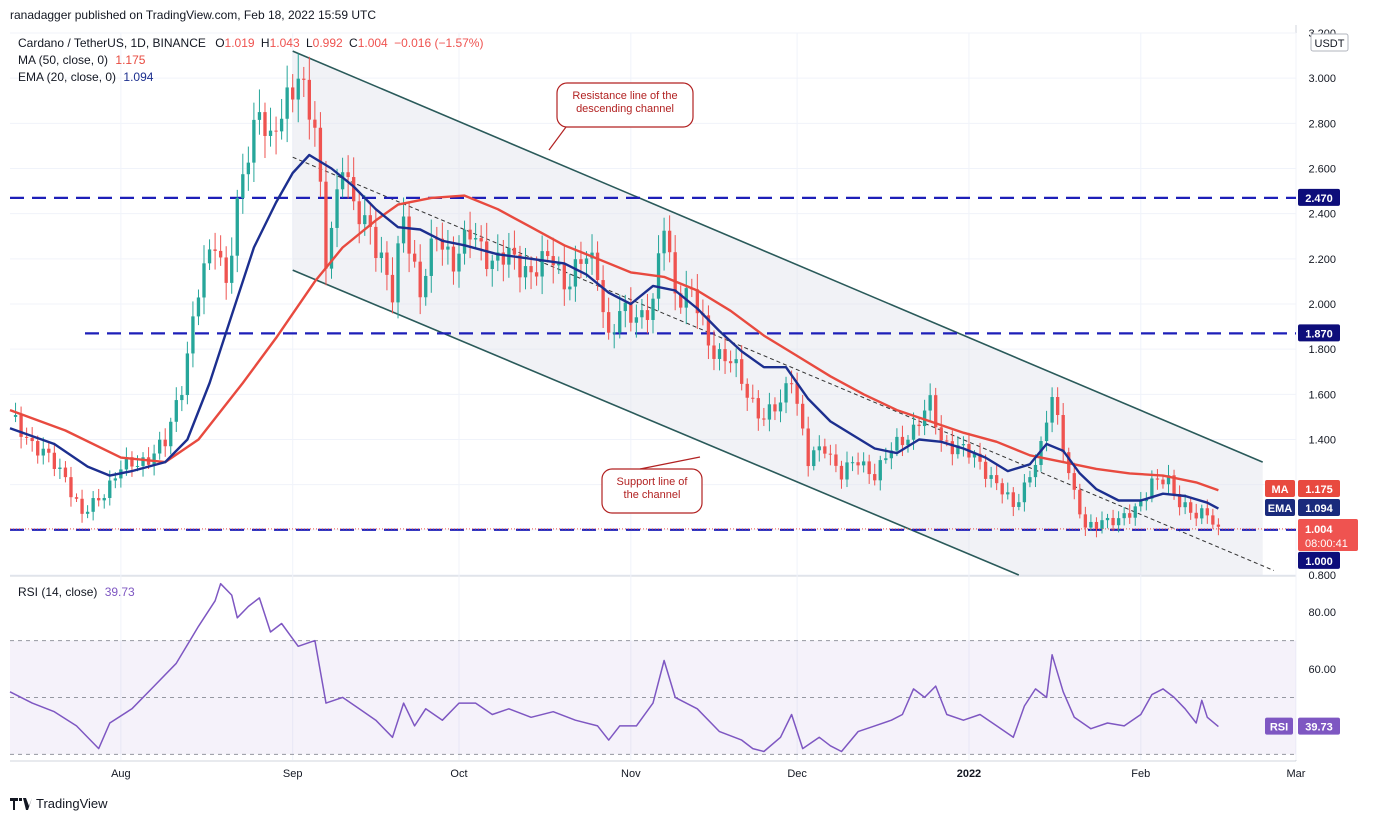 The height and width of the screenshot is (827, 1374). I want to click on level-2470-badge-bg, so click(1319, 197).